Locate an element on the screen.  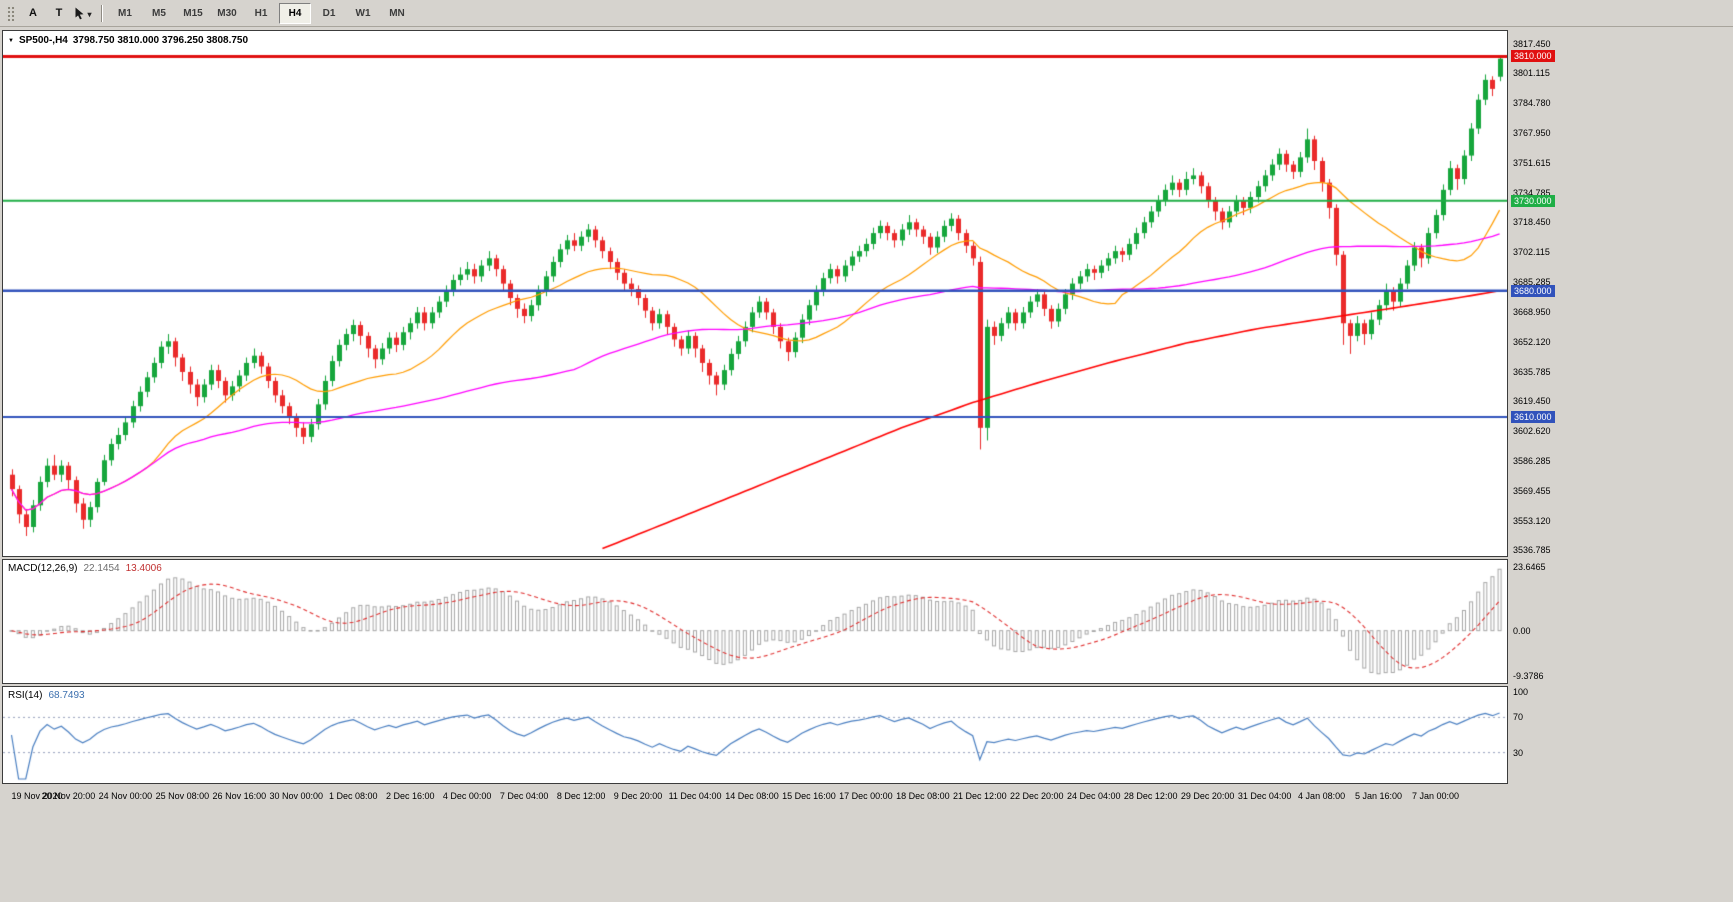
price-axis-label: 3652.120 is located at coordinates (1532, 342).